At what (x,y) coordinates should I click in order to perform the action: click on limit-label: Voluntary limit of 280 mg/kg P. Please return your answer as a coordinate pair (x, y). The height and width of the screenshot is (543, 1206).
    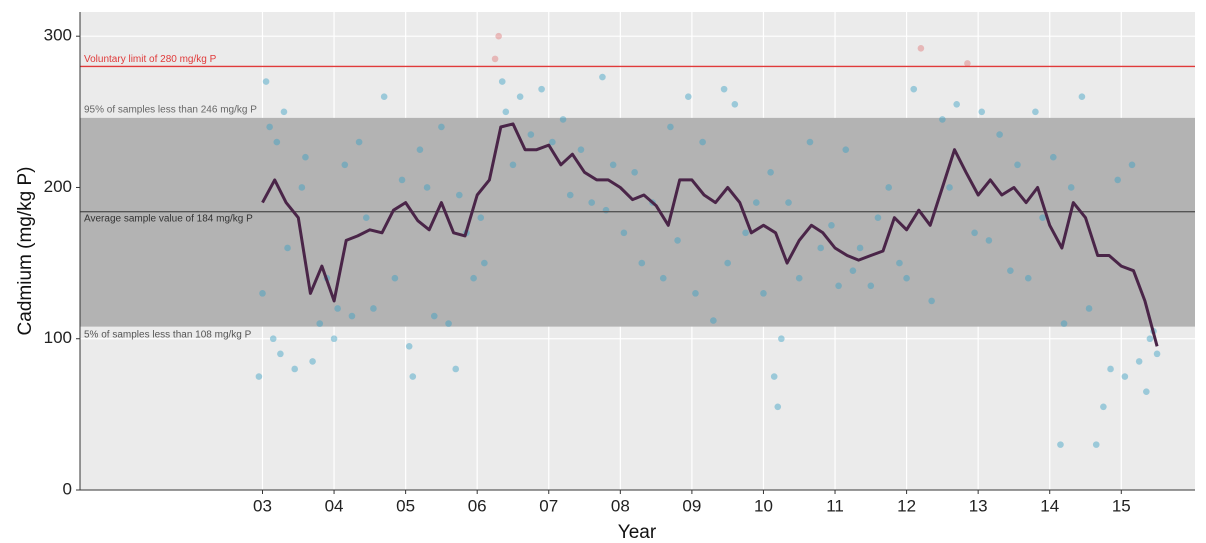
    Looking at the image, I should click on (150, 59).